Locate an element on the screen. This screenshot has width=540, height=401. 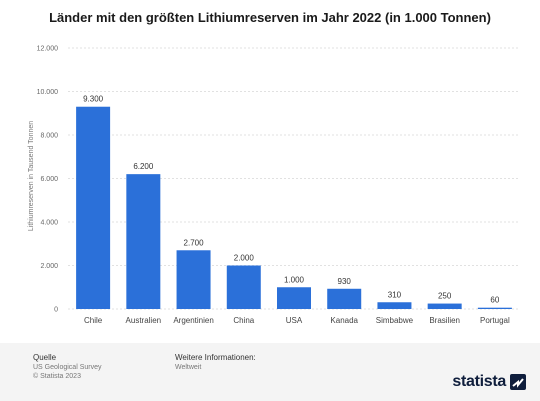
copyright-line: © Statista 2023 is located at coordinates (57, 376).